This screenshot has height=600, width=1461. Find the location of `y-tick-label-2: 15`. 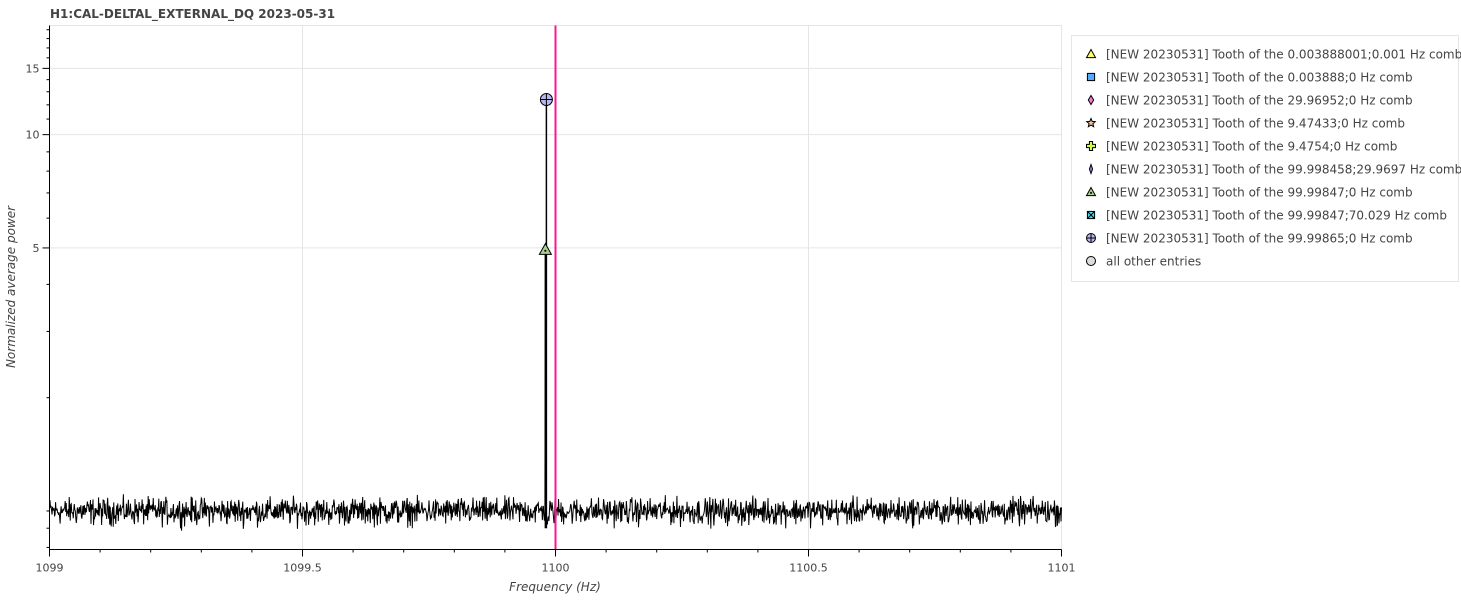

y-tick-label-2: 15 is located at coordinates (33, 68).